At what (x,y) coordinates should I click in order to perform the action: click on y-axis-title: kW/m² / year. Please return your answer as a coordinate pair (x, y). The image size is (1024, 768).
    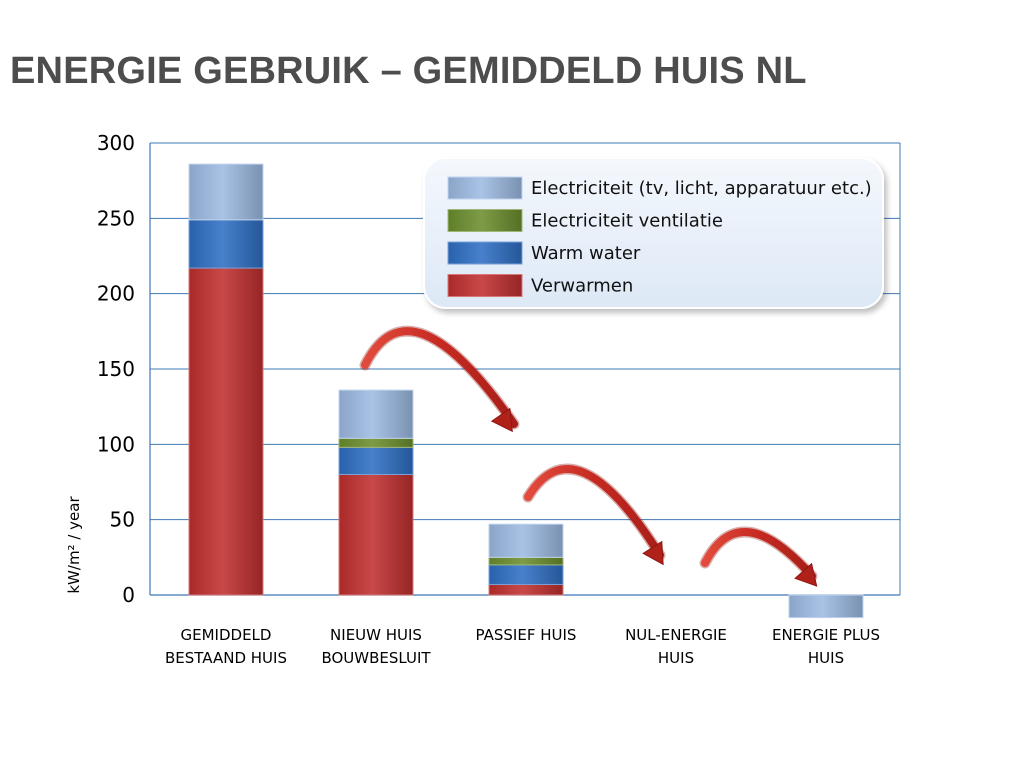
    Looking at the image, I should click on (74, 545).